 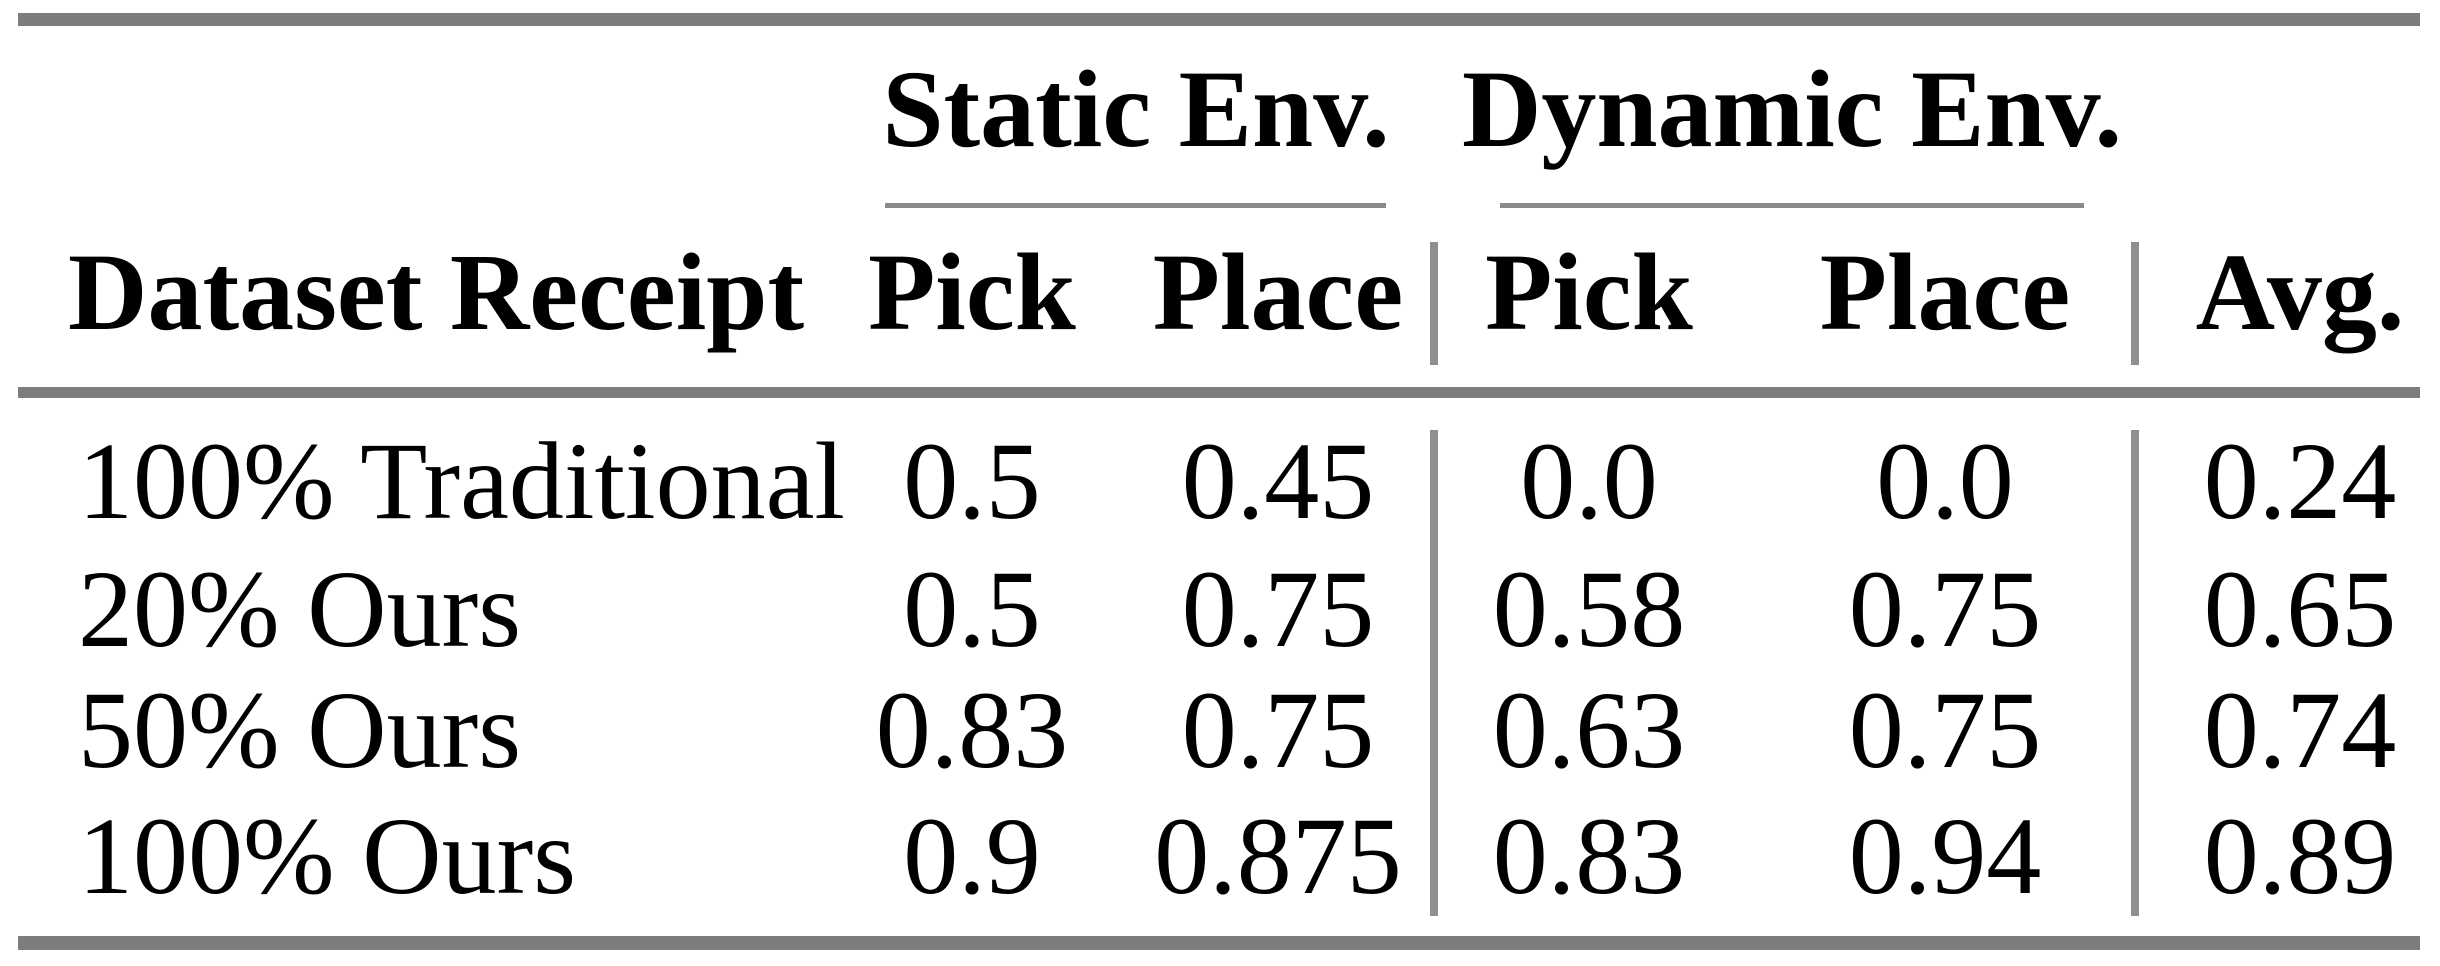 I want to click on column-header-avg: Avg., so click(x=2300, y=292).